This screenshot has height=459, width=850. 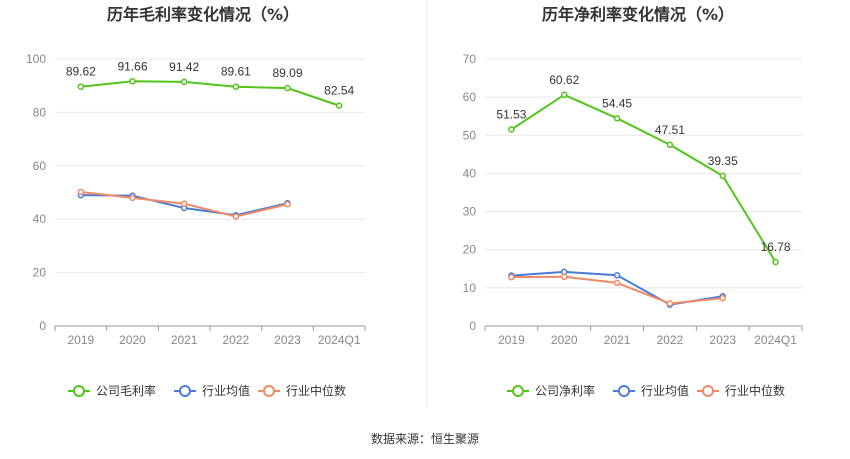 What do you see at coordinates (339, 91) in the screenshot?
I see `data-label: 82.54` at bounding box center [339, 91].